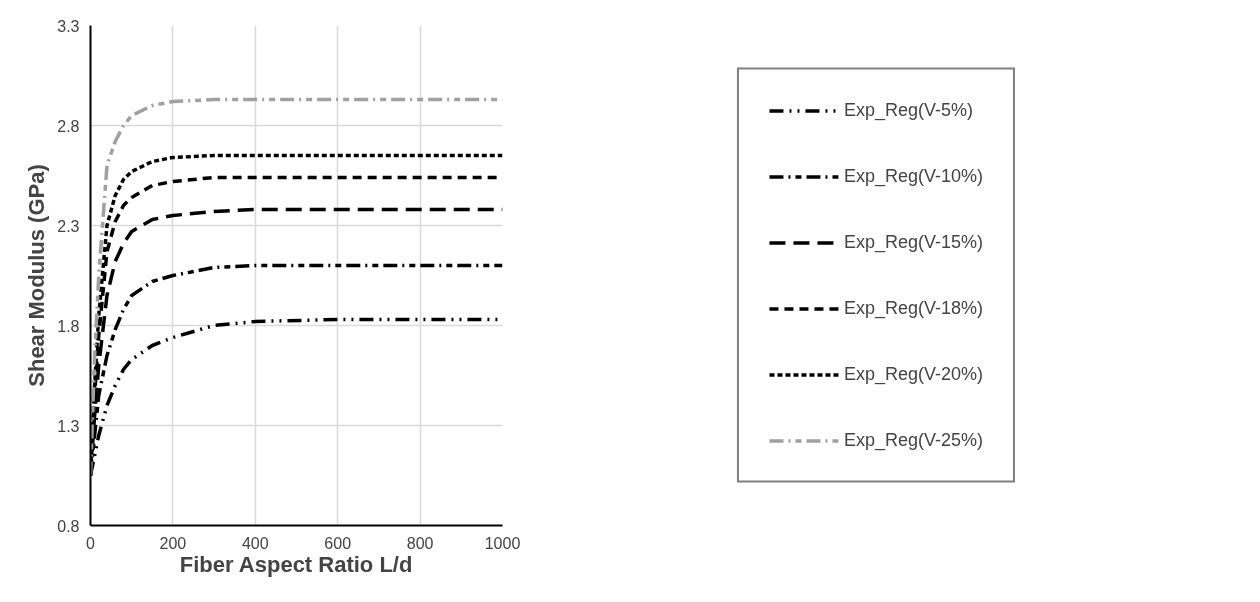  Describe the element at coordinates (913, 440) in the screenshot. I see `legend-label: Exp_Reg(V-25%)` at that location.